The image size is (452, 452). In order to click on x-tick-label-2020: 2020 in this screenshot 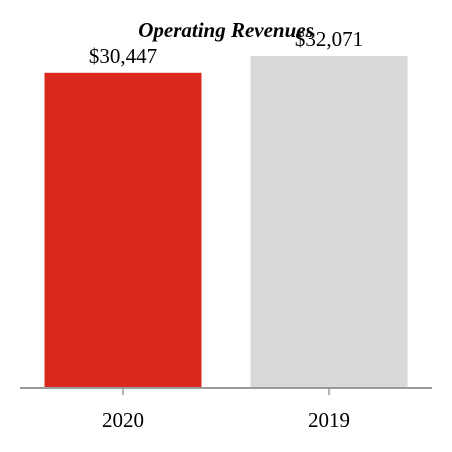, I will do `click(123, 420)`.